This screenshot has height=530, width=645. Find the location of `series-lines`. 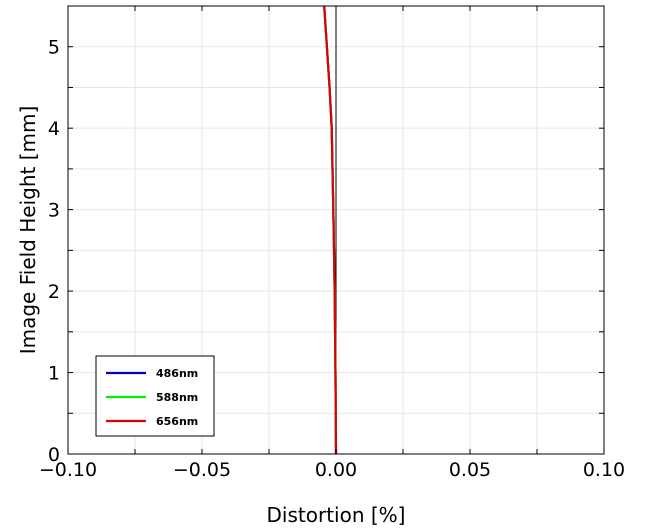

series-lines is located at coordinates (330, 230).